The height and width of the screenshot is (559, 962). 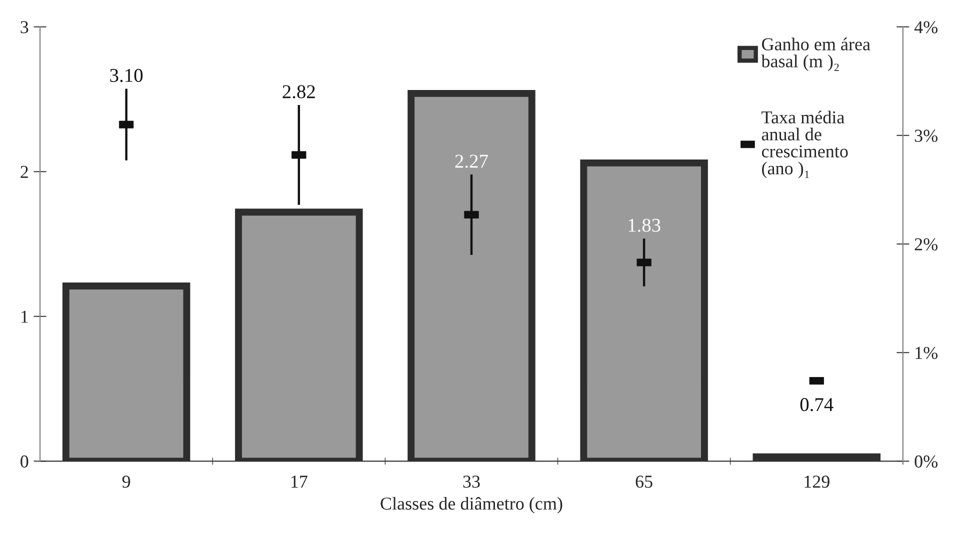 I want to click on y-tick-label: 0, so click(x=24, y=461).